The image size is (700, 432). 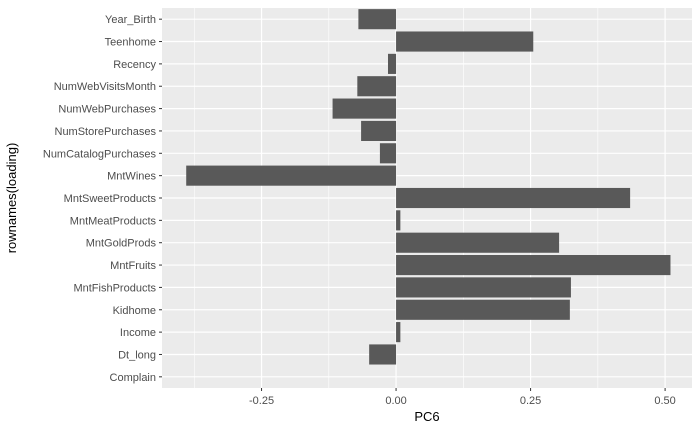 I want to click on bar-MntFruits, so click(x=533, y=265).